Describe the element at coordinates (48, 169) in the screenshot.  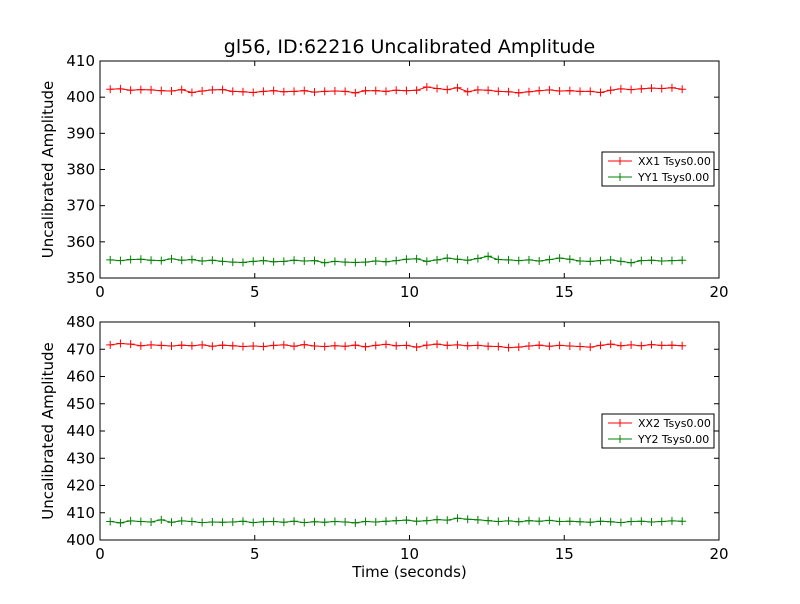
I see `y-axis-label-0: Uncalibrated Amplitude` at that location.